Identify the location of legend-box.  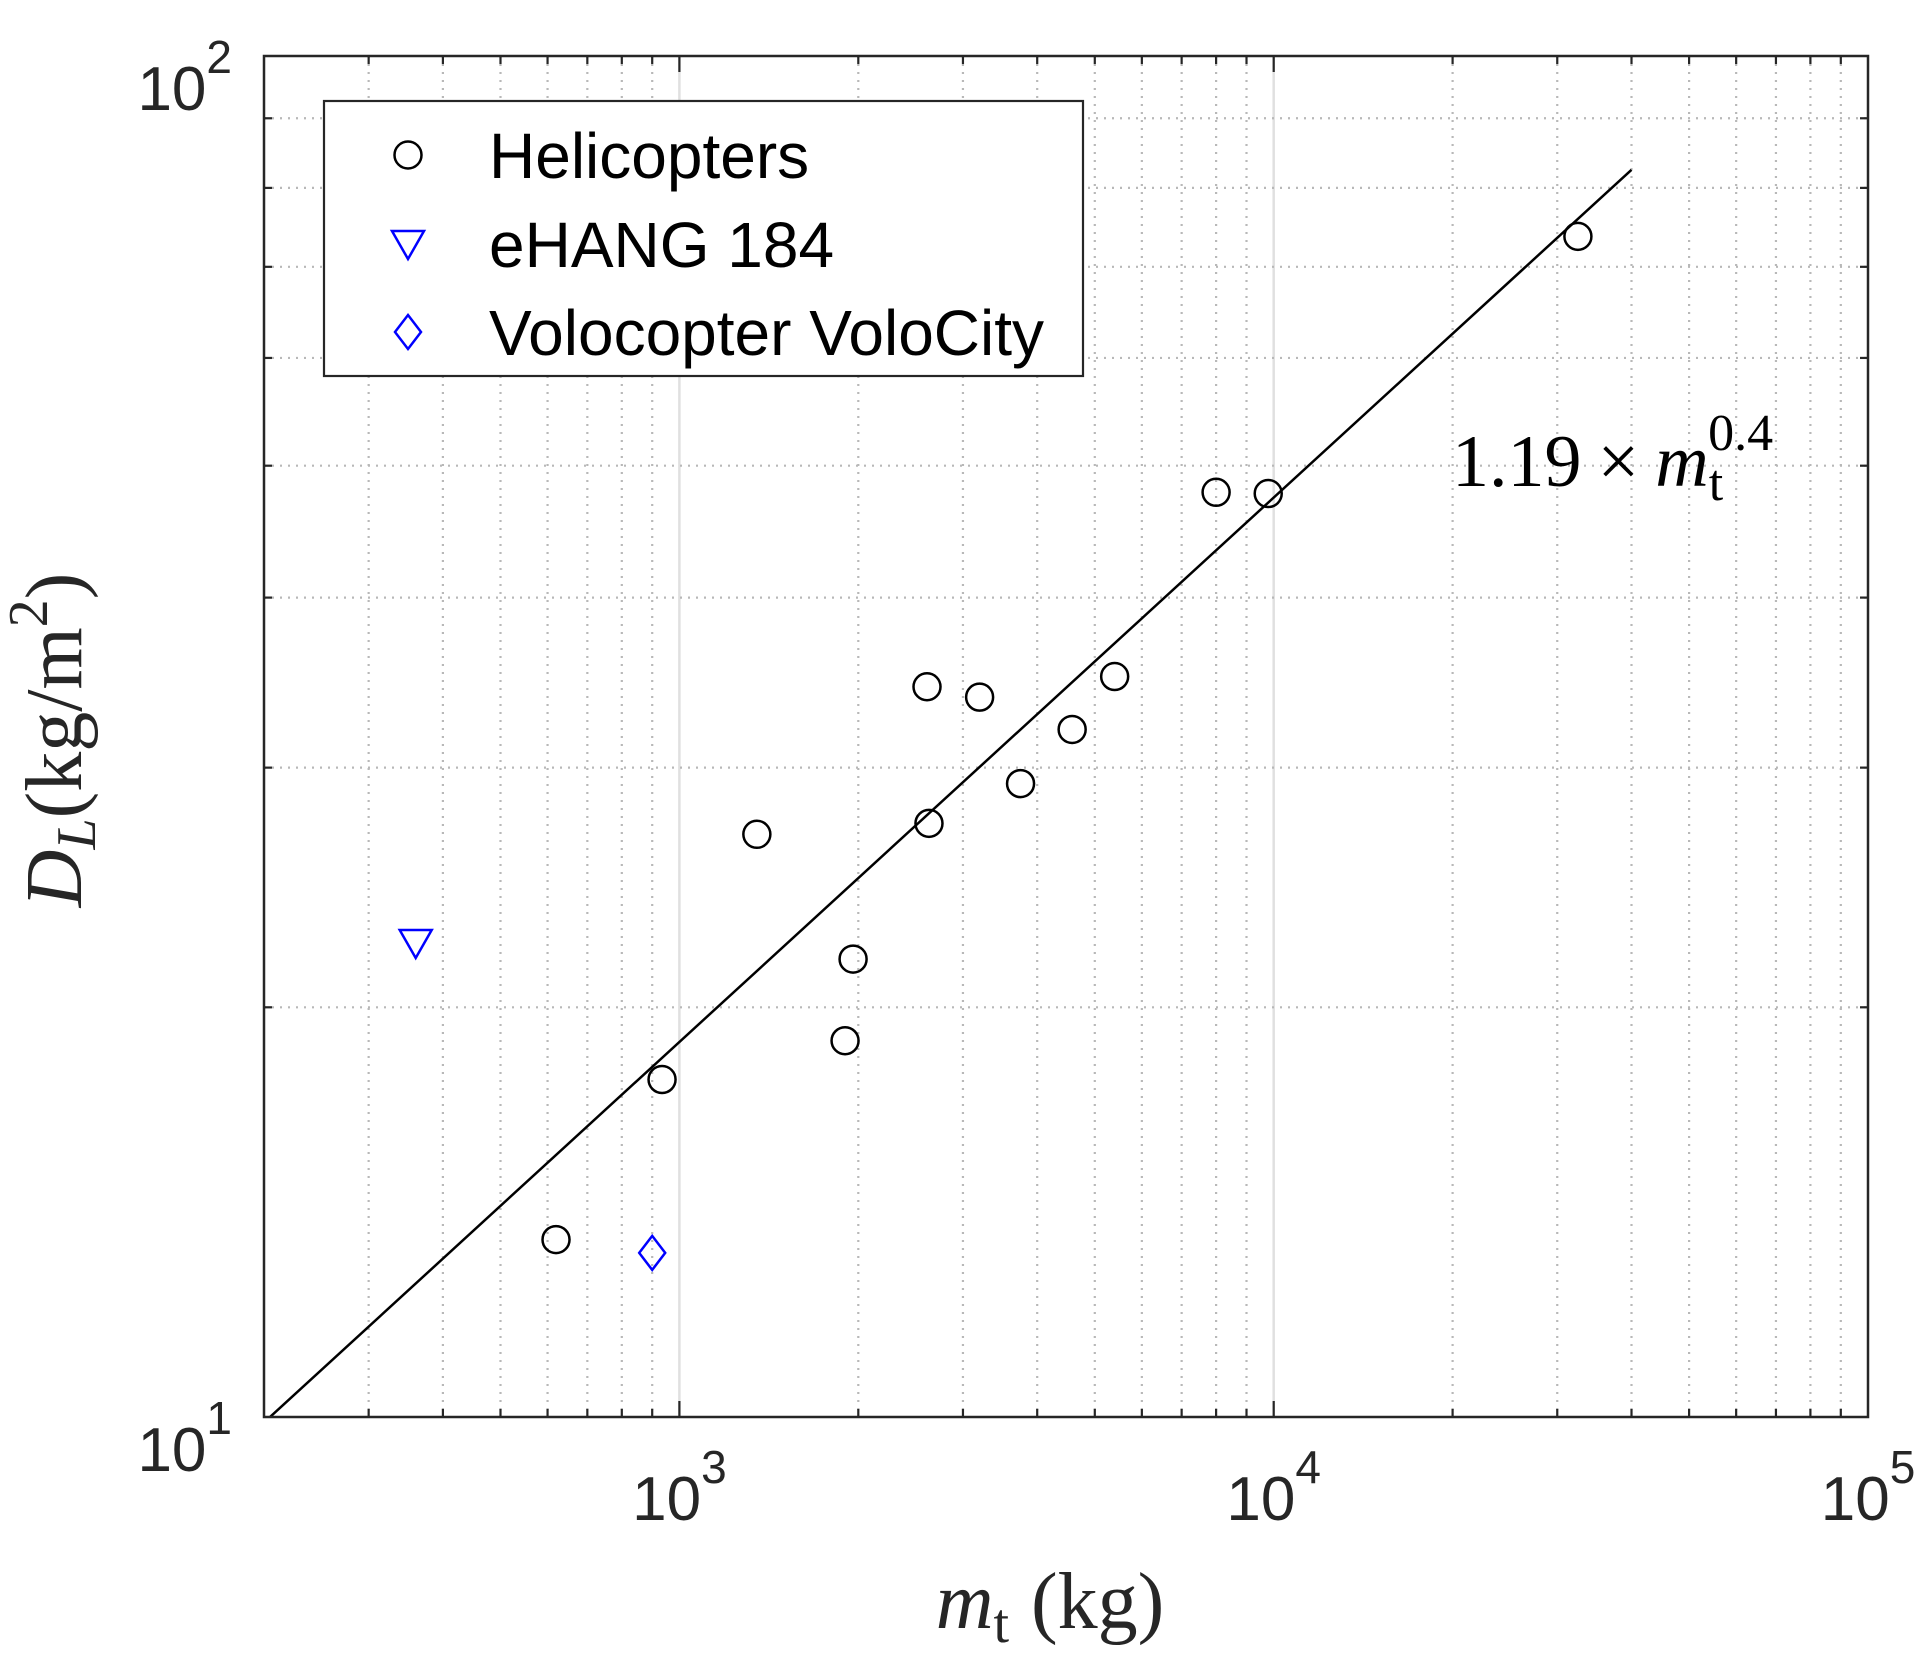
(703, 238).